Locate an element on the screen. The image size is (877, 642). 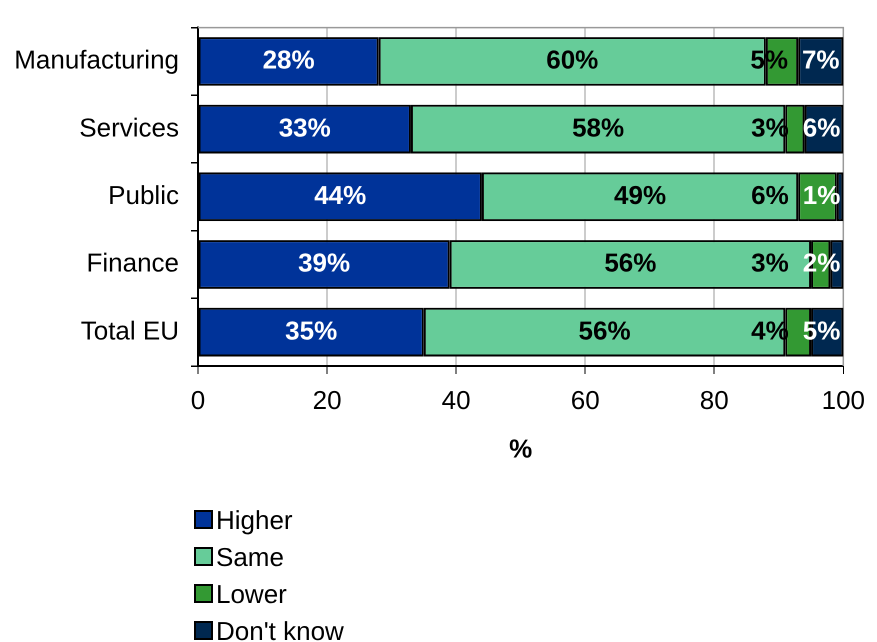
y-tick-label: Total EU is located at coordinates (129, 330).